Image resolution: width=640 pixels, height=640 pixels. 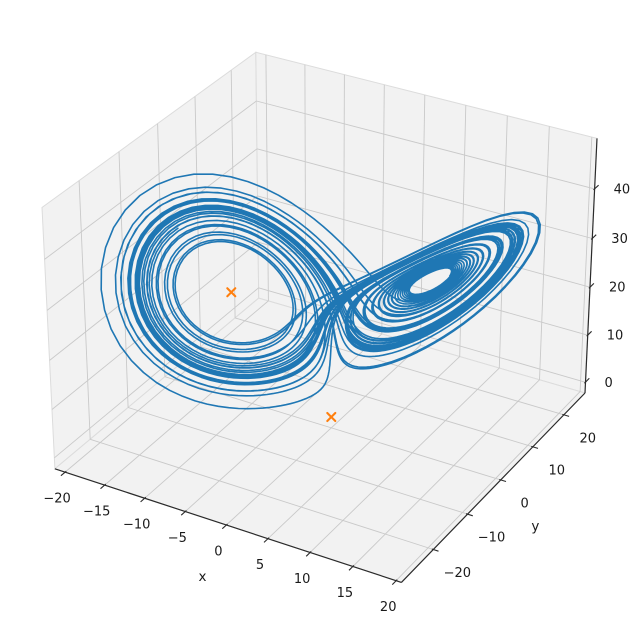 What do you see at coordinates (56, 499) in the screenshot?
I see `x-tick--20-label: −20` at bounding box center [56, 499].